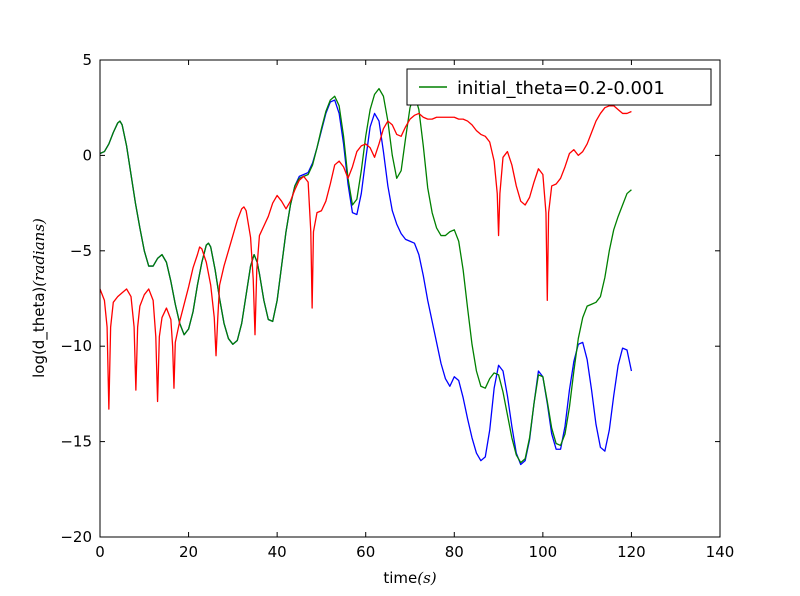 This screenshot has width=800, height=596. Describe the element at coordinates (87, 60) in the screenshot. I see `y-tick-label: 5` at that location.